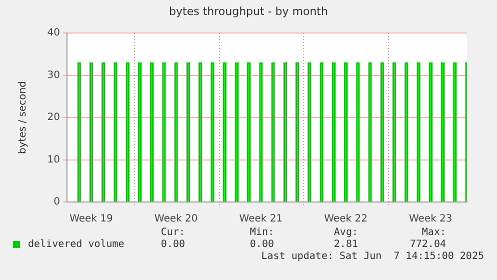 Image resolution: width=497 pixels, height=280 pixels. Describe the element at coordinates (248, 11) in the screenshot. I see `chart-title: bytes throughput - by month` at that location.